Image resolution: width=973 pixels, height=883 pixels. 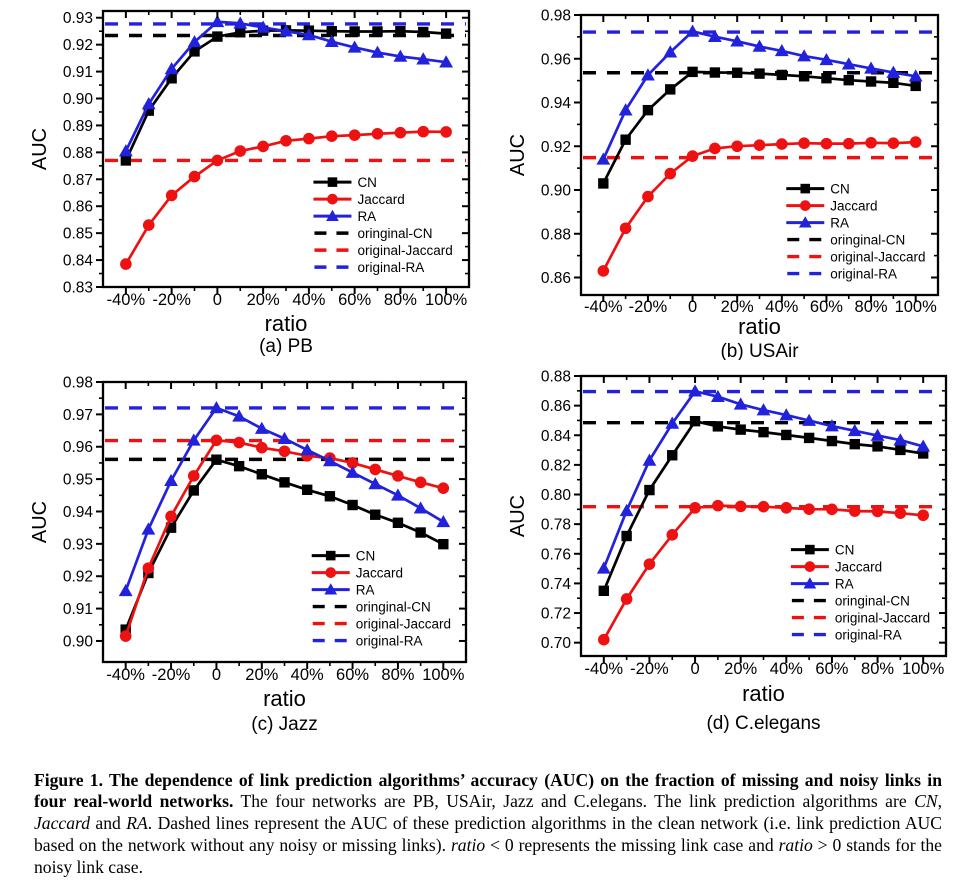 What do you see at coordinates (556, 465) in the screenshot?
I see `y-tick-label: 0.82` at bounding box center [556, 465].